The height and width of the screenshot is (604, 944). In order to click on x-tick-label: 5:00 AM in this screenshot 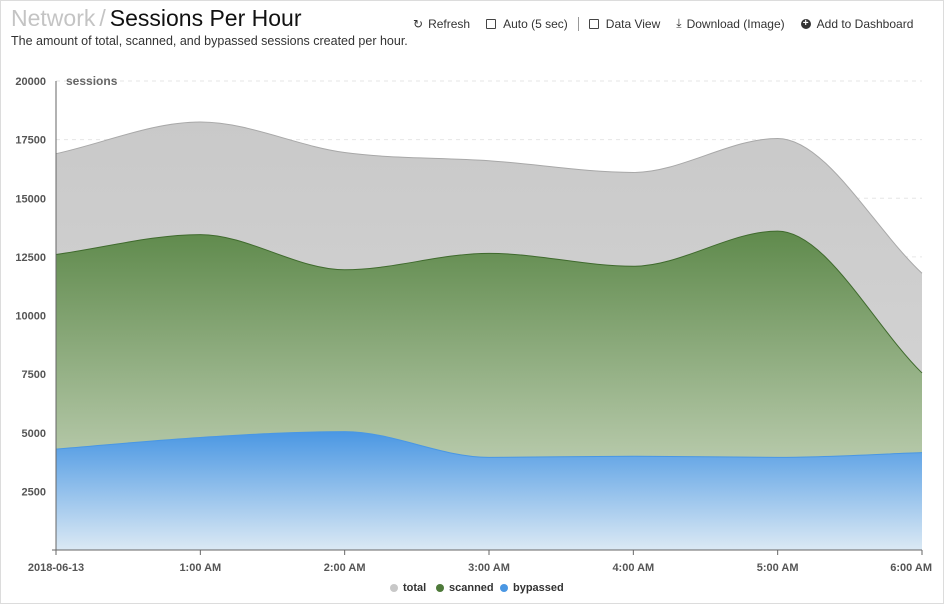, I will do `click(778, 568)`.